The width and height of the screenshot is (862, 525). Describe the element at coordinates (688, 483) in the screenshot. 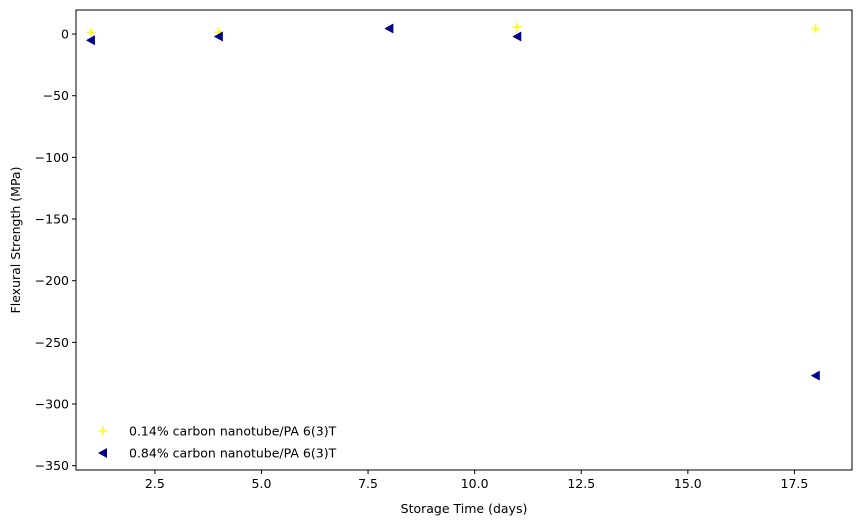

I see `x-tick-label: 15.0` at that location.